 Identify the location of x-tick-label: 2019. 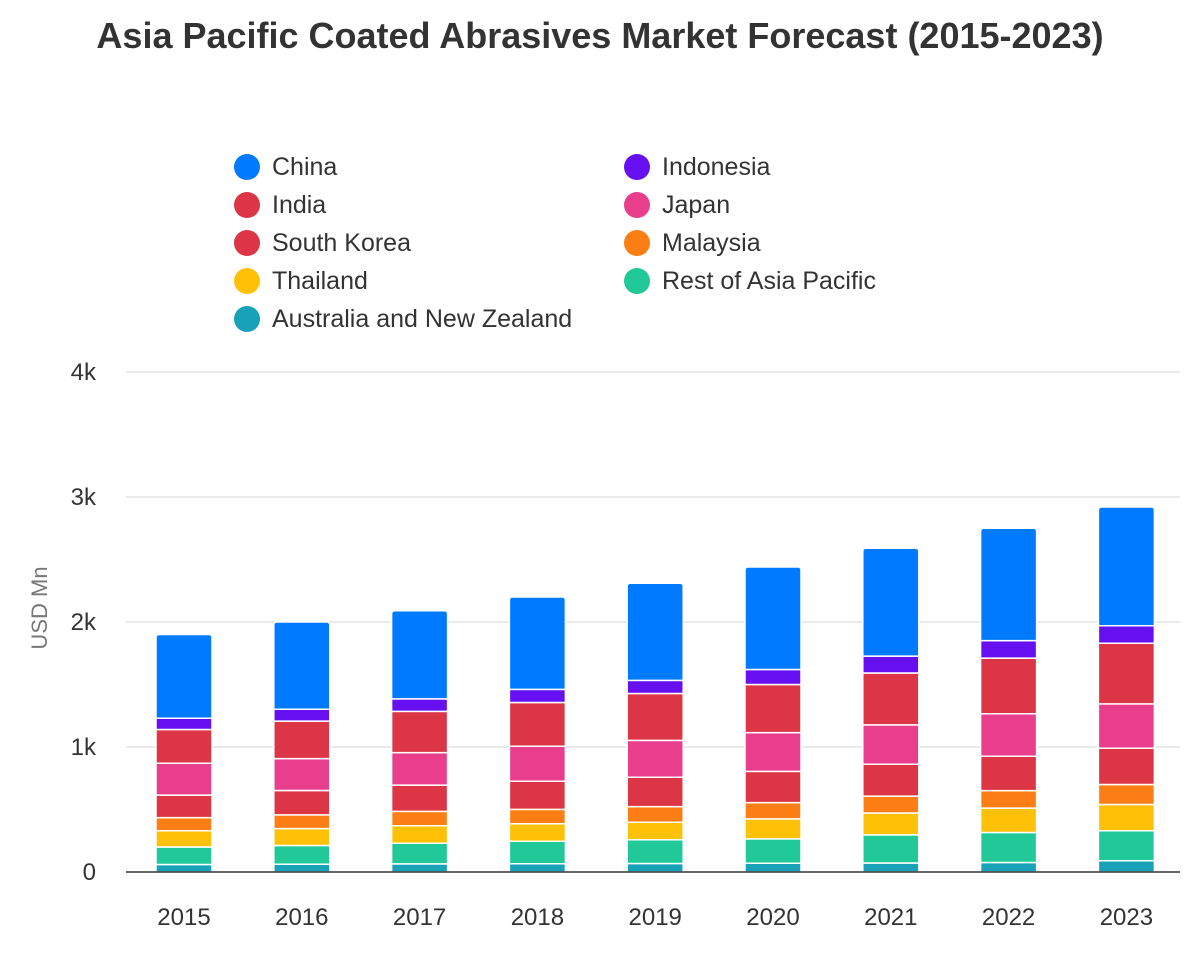
(655, 917).